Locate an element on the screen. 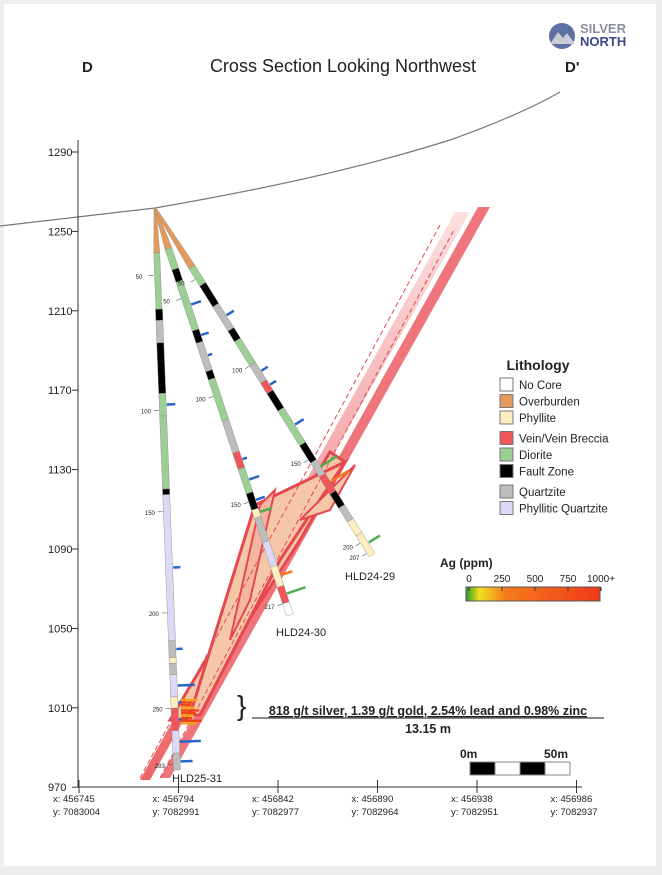  ag-tick-label: 500 is located at coordinates (535, 579).